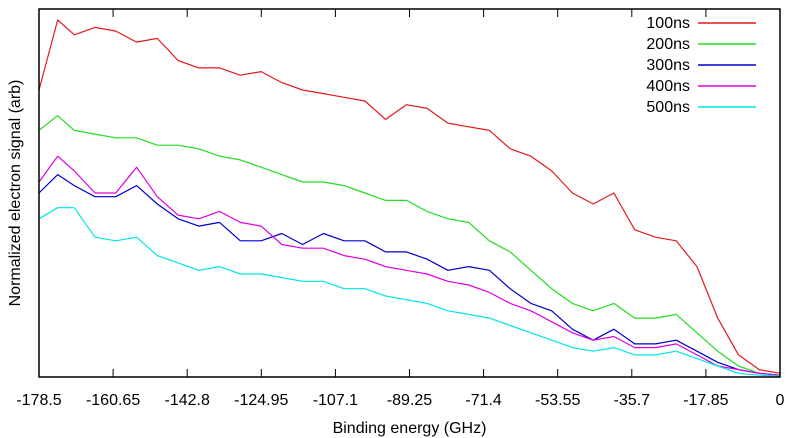 This screenshot has height=438, width=789. I want to click on x-tick-label: 0, so click(780, 400).